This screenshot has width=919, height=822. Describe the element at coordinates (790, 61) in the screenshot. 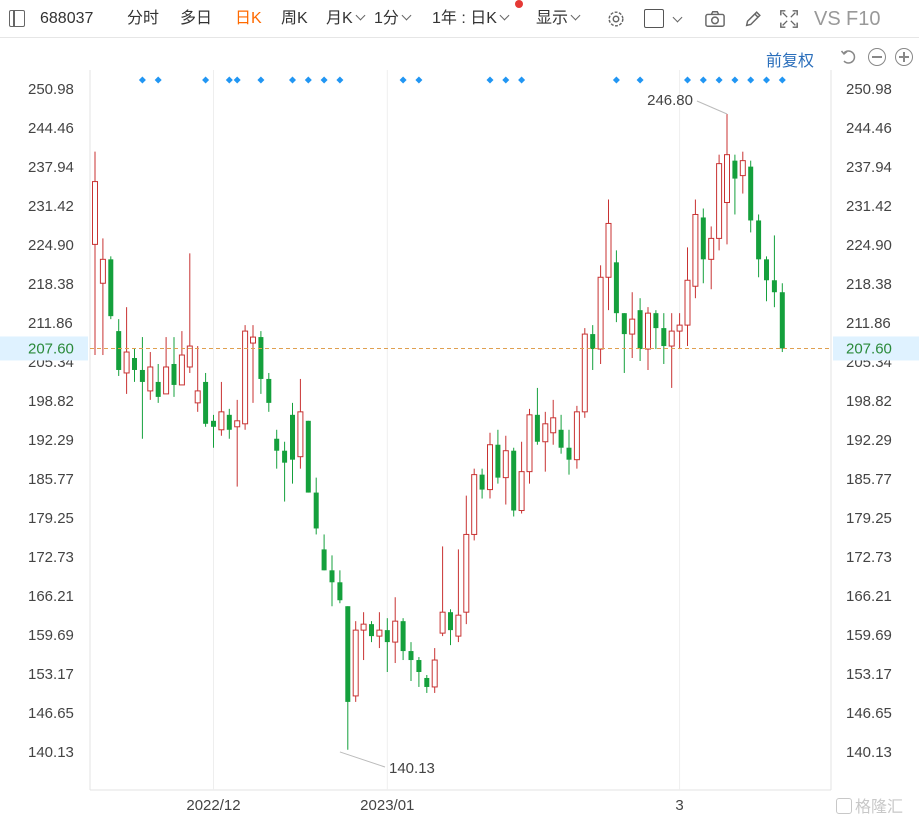

I see `forward-adjust-button: 前复权` at that location.